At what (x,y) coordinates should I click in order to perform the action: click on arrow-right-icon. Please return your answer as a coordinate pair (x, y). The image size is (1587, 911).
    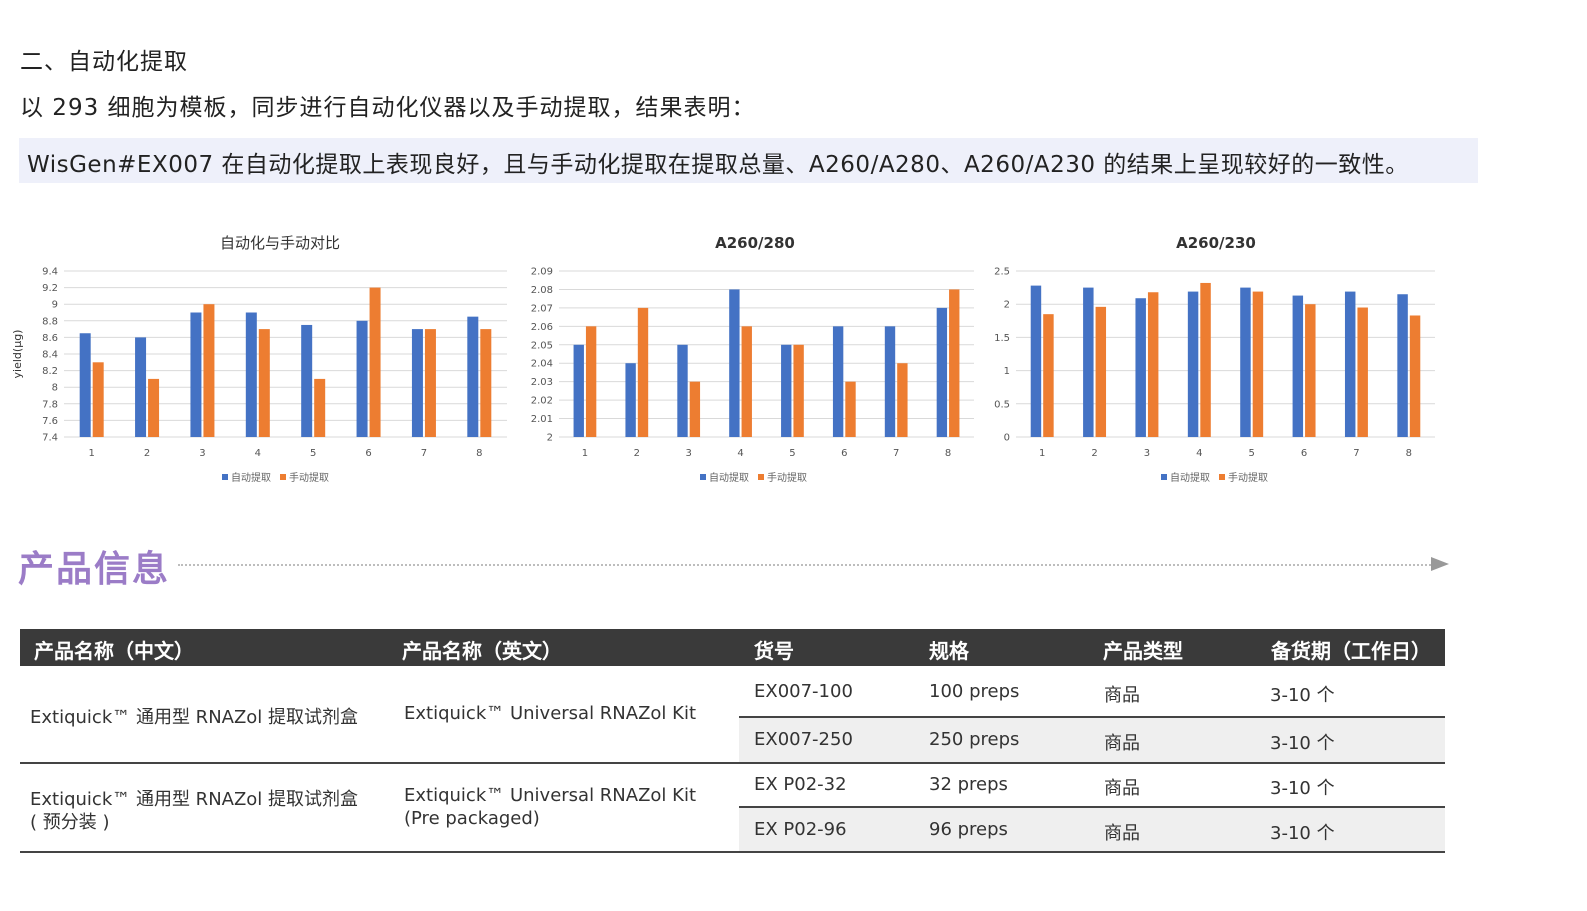
    Looking at the image, I should click on (1440, 564).